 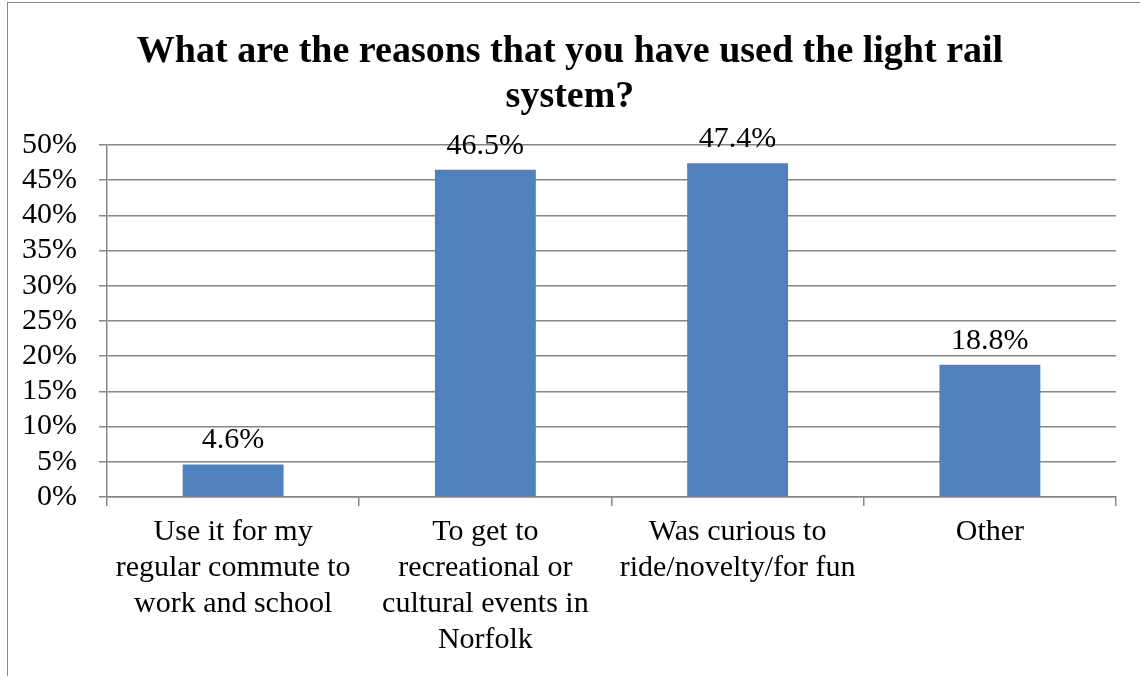 I want to click on x-tick-label: Use it for my regular commute to work and school, so click(x=233, y=565).